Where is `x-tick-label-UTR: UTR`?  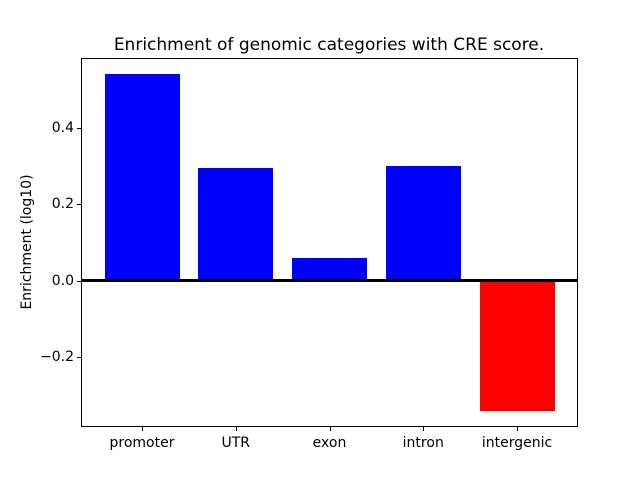
x-tick-label-UTR: UTR is located at coordinates (236, 443).